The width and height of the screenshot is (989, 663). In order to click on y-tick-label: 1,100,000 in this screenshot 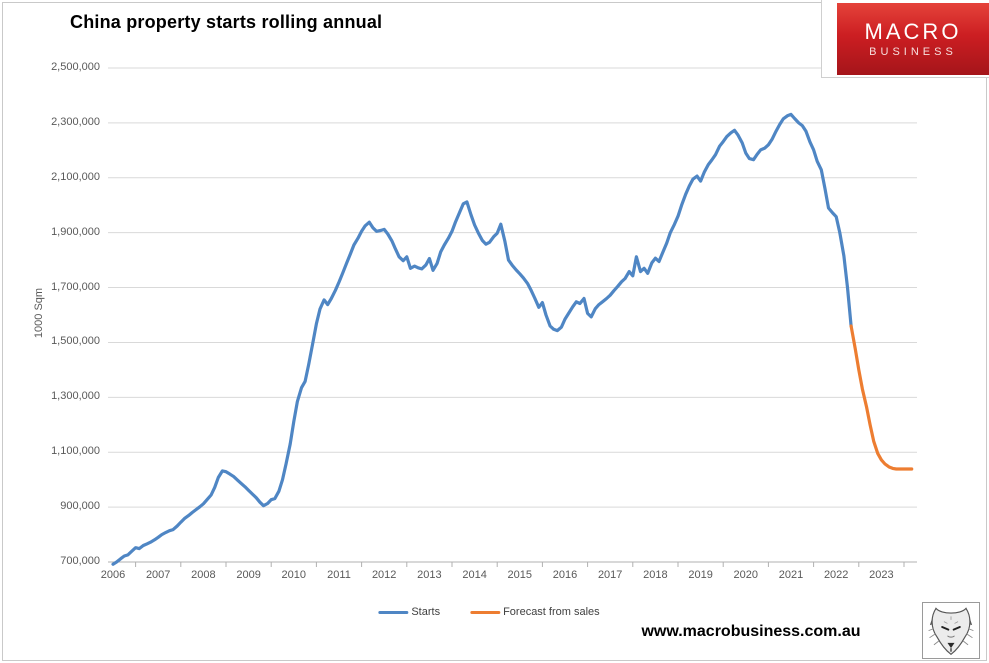, I will do `click(75, 451)`.